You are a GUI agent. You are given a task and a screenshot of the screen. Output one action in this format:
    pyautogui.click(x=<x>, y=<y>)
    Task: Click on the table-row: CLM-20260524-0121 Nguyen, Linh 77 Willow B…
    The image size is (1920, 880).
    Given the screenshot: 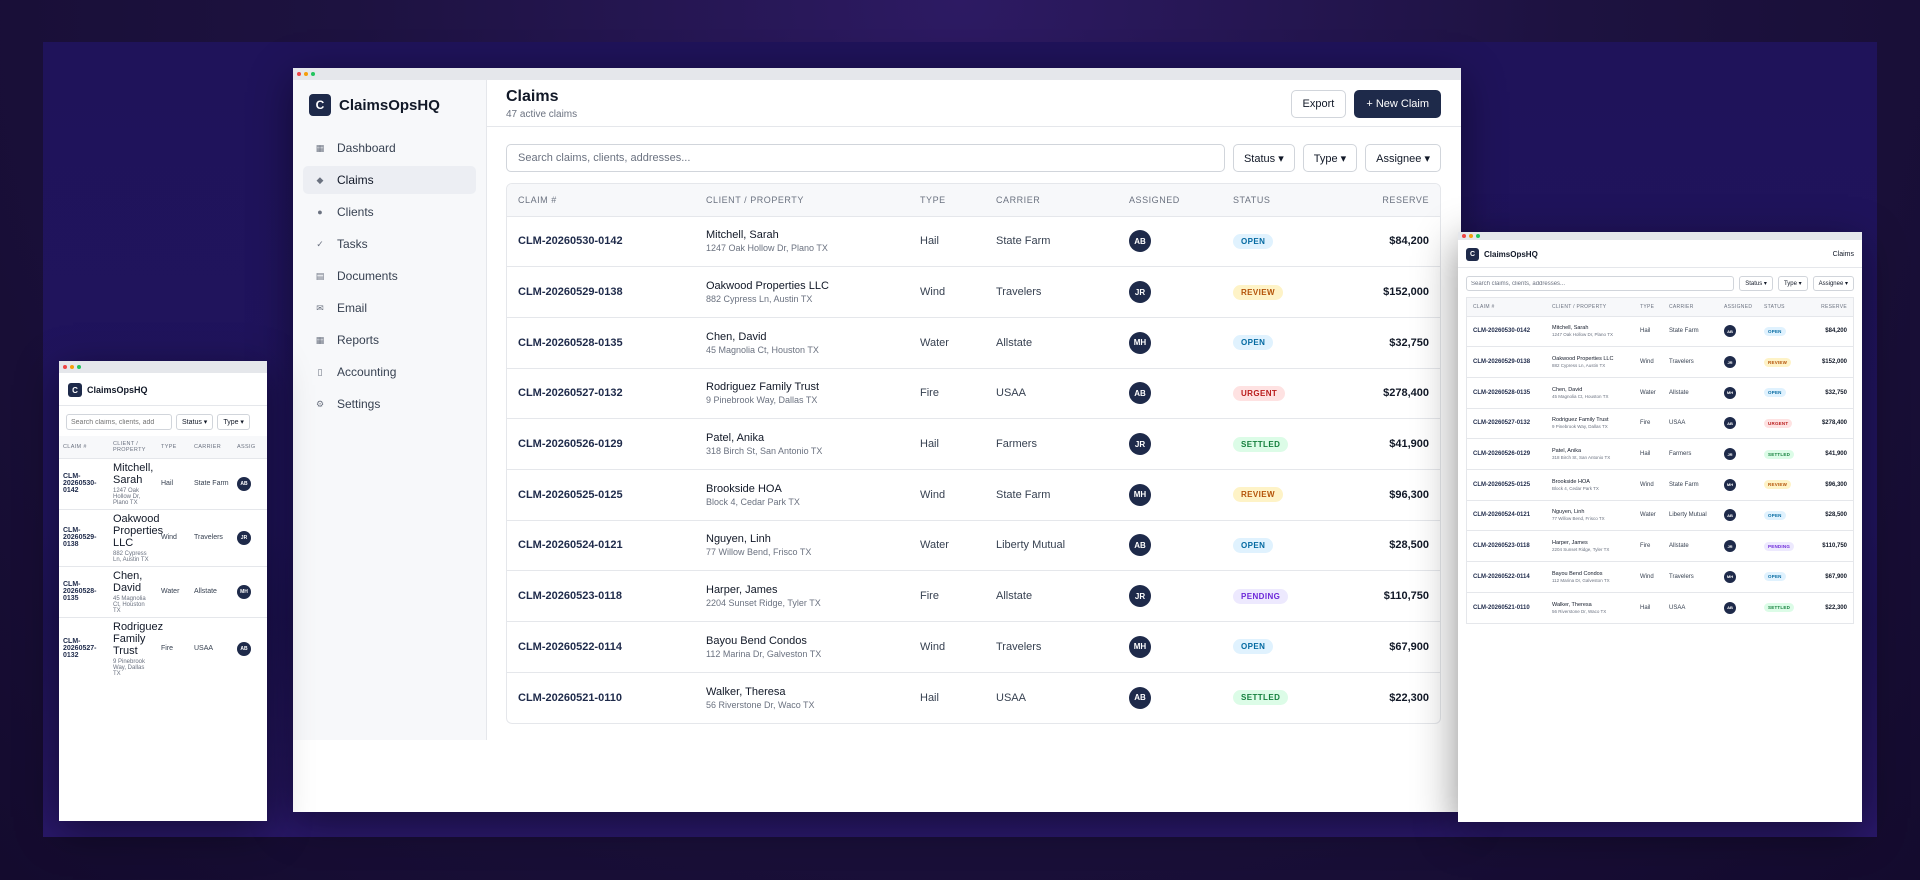 What is the action you would take?
    pyautogui.click(x=1660, y=516)
    